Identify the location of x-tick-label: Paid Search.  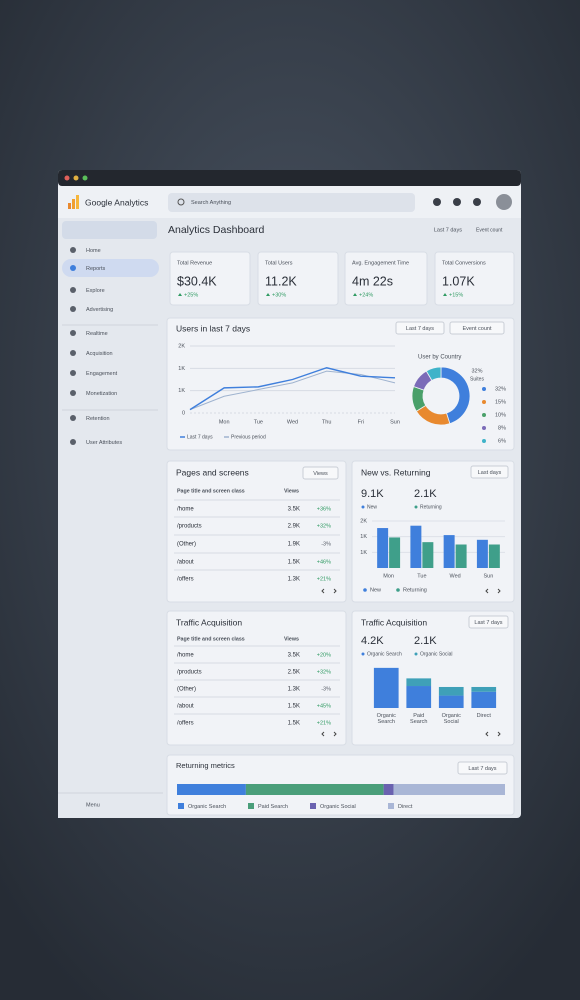
(418, 719).